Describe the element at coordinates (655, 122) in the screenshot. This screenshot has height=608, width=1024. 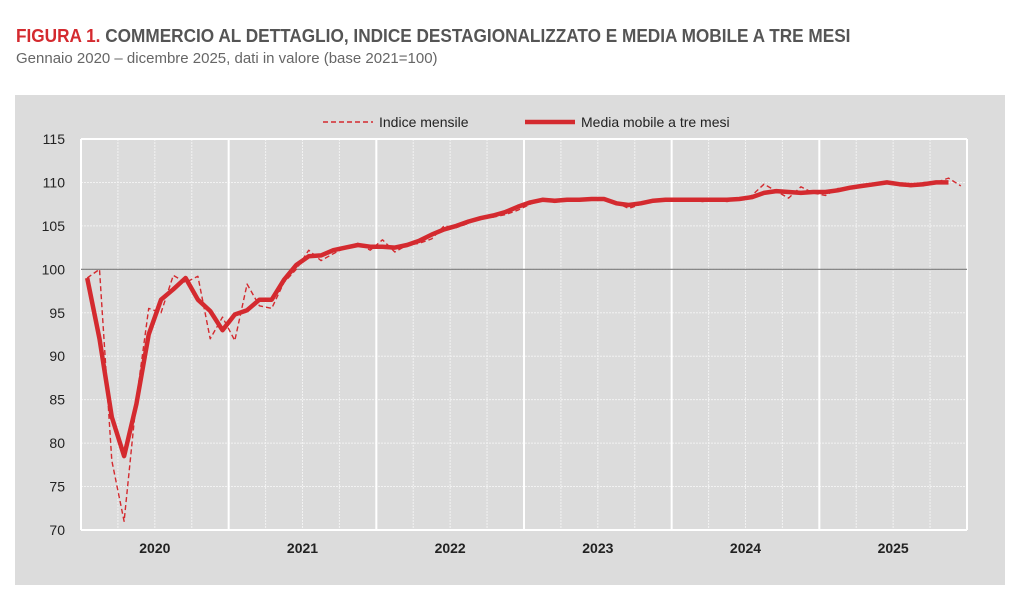
I see `legend-label: Media mobile a tre mesi` at that location.